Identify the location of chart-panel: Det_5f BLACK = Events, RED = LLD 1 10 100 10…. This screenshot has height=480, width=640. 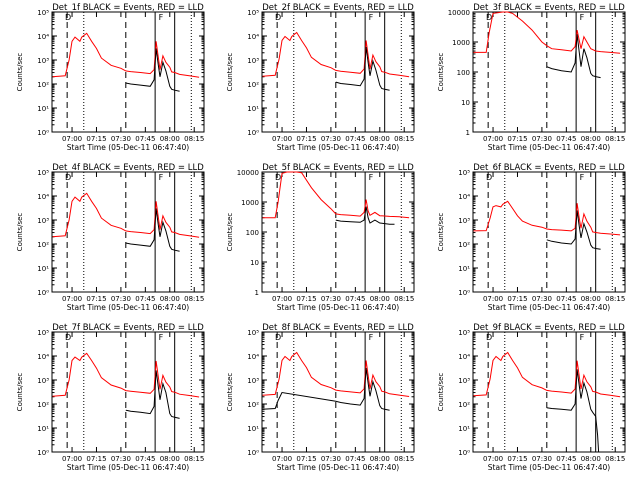
(320, 237).